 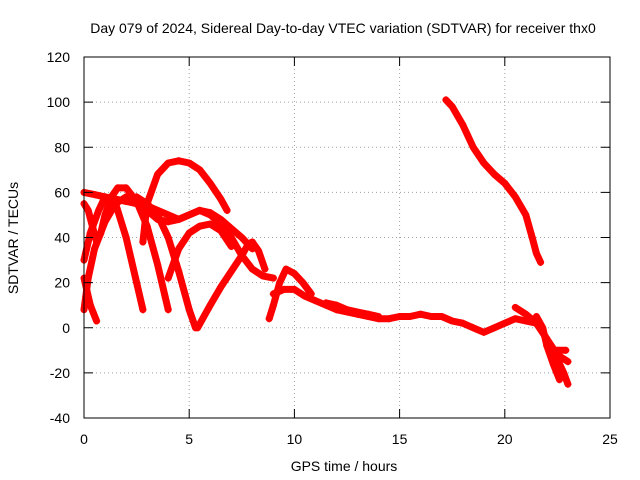 I want to click on y-axis-label: SDTVAR / TECUs, so click(x=13, y=238).